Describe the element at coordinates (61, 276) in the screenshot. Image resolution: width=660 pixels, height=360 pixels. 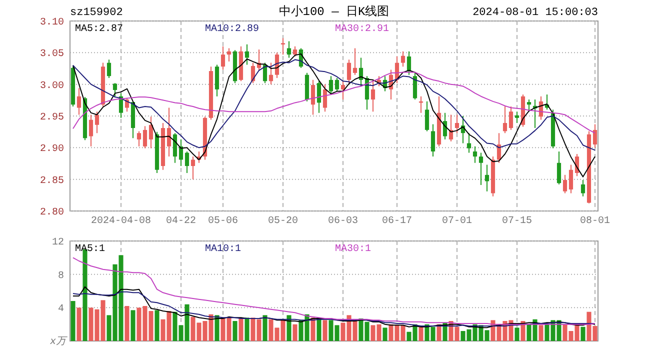
I see `y-tick-label: 8` at that location.